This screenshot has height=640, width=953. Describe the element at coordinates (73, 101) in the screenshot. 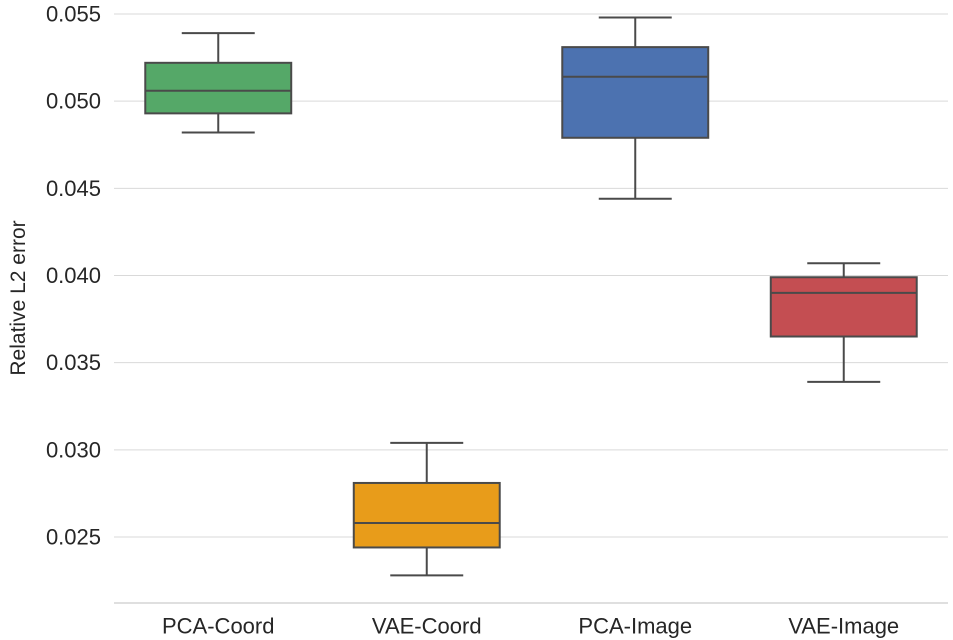

I see `y-tick-label: 0.050` at that location.